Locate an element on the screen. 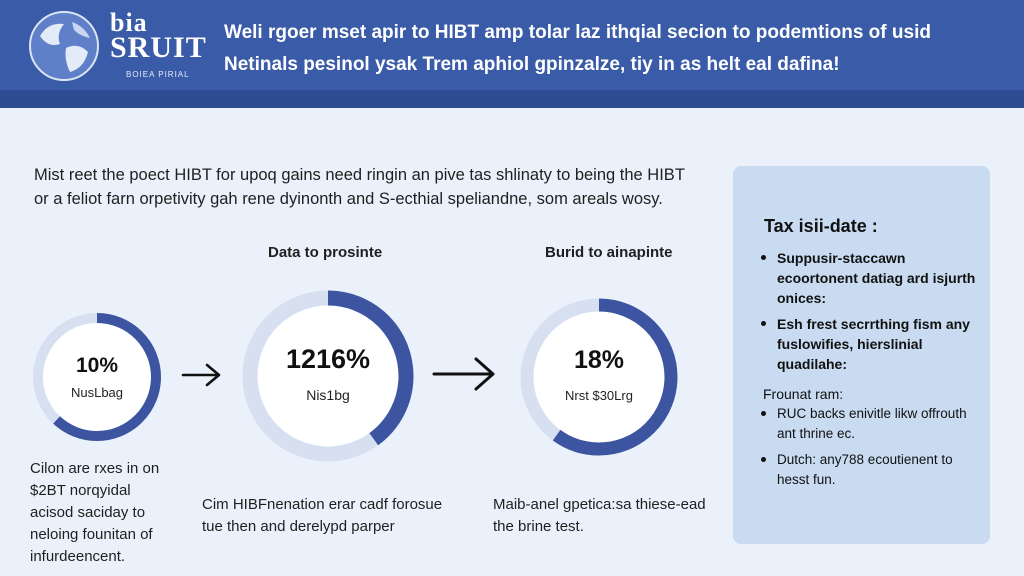  progress-ring-2: 1216% Nis1bg is located at coordinates (328, 376).